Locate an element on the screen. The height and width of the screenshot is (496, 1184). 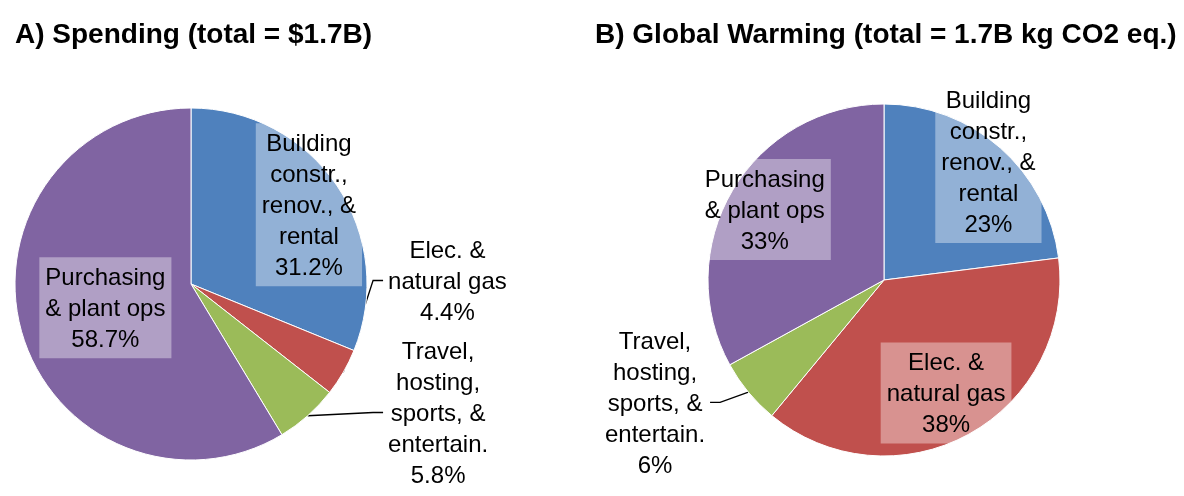
data-label: 5.8% is located at coordinates (438, 474).